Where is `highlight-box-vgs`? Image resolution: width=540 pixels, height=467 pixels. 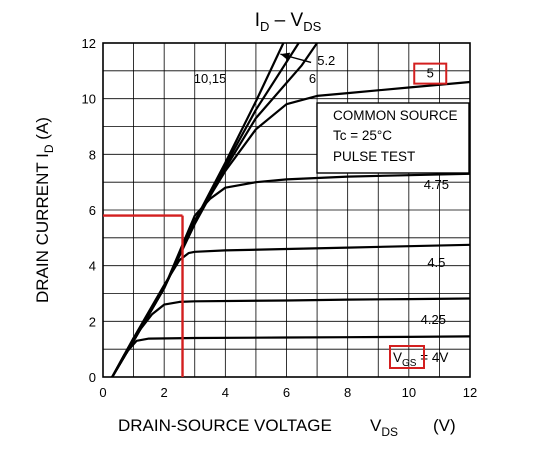
highlight-box-vgs is located at coordinates (407, 357).